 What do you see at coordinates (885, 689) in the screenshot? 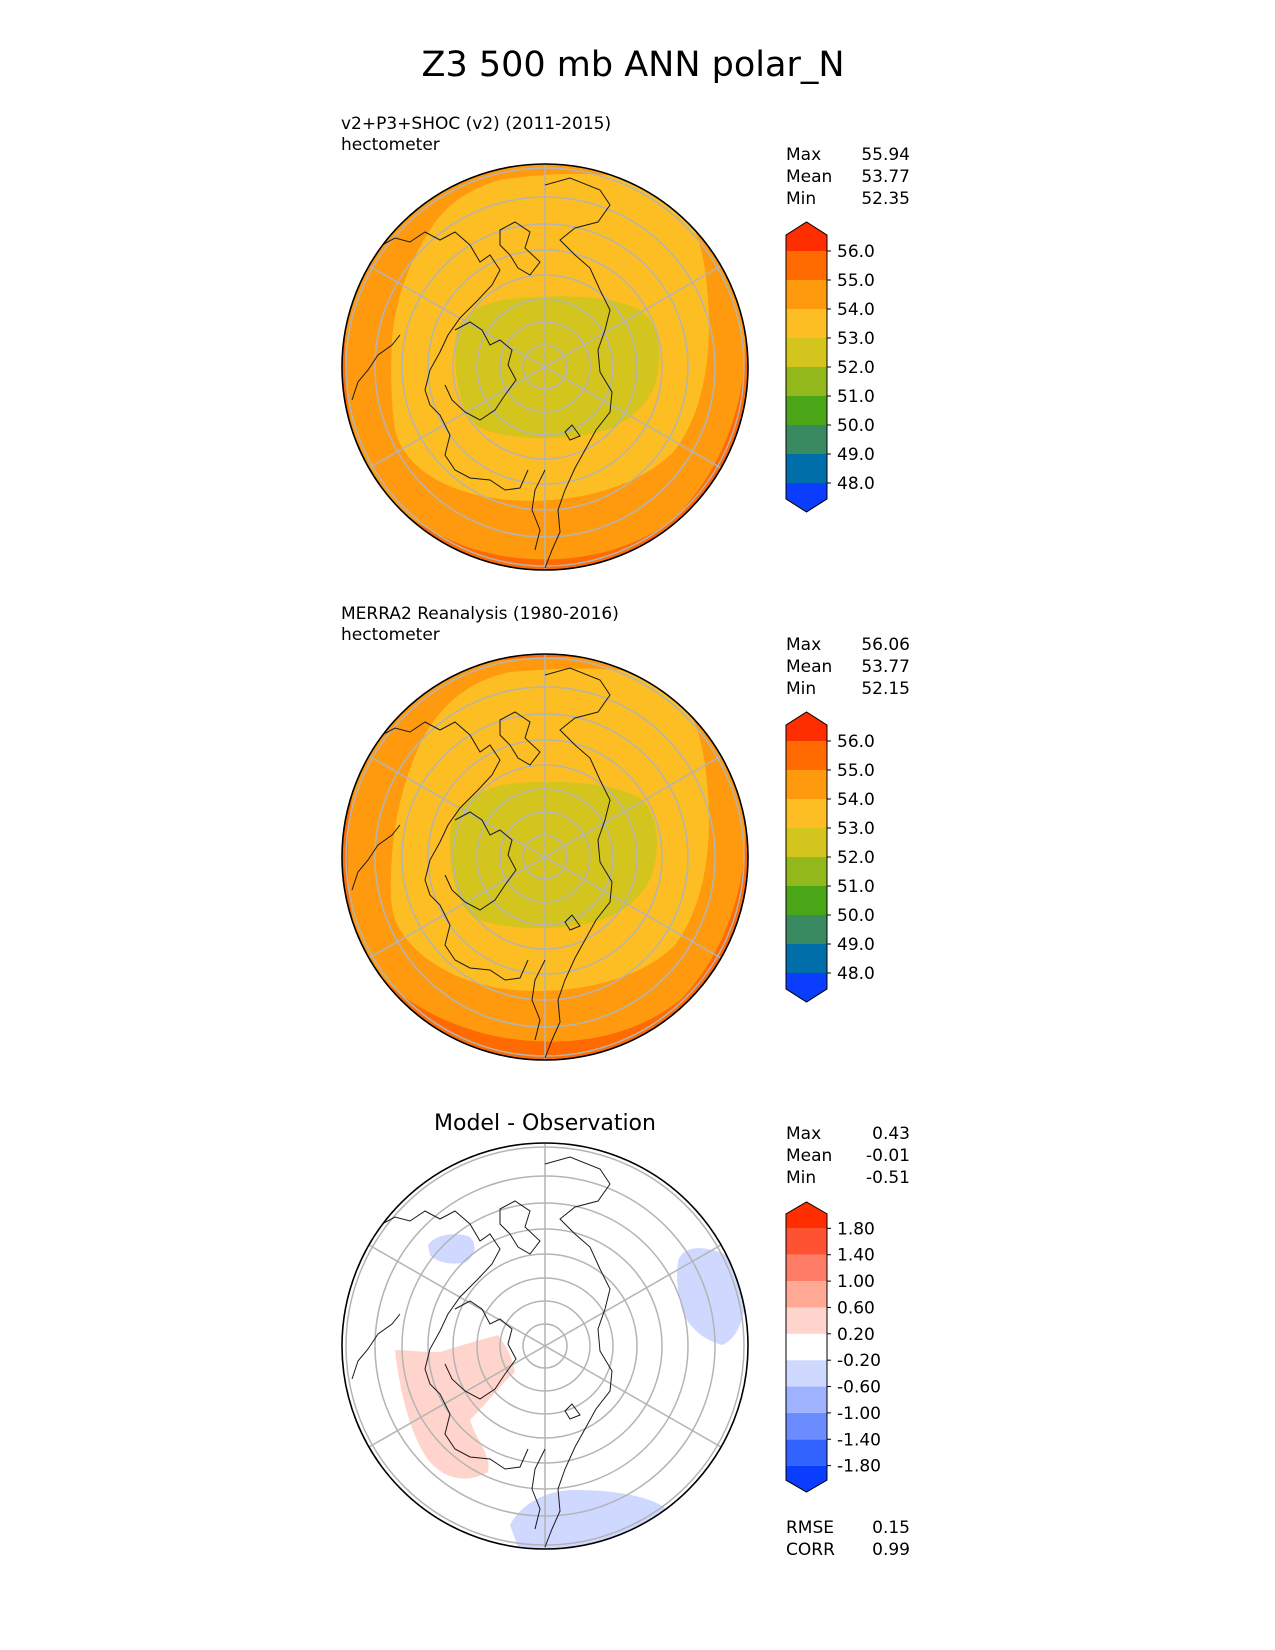
I see `stat-value-min: 52.15` at bounding box center [885, 689].